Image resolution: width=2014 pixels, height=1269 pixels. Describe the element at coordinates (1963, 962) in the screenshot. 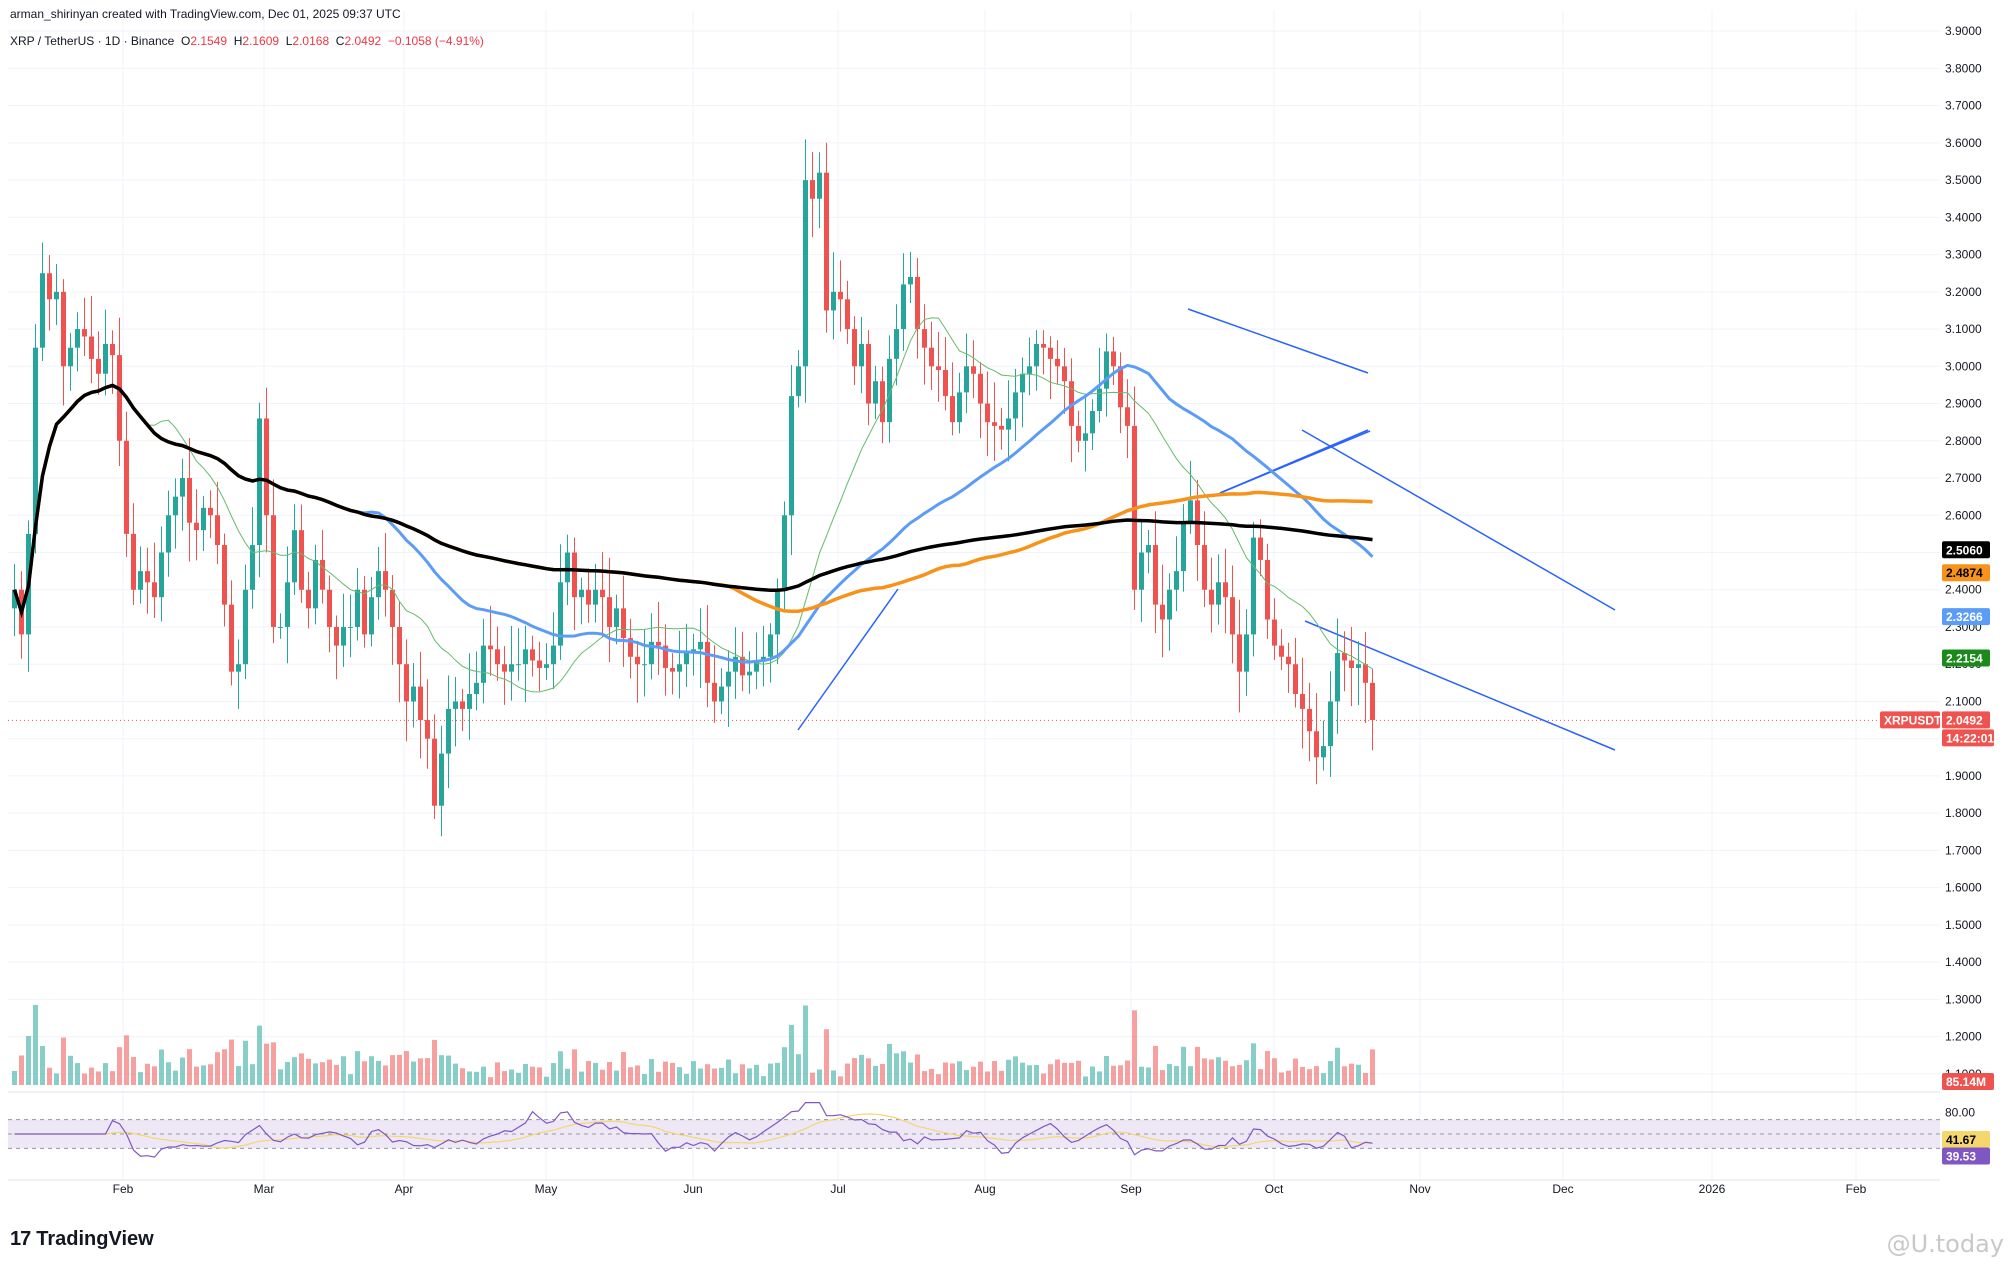

I see `price-tick-label: 1.4000` at that location.